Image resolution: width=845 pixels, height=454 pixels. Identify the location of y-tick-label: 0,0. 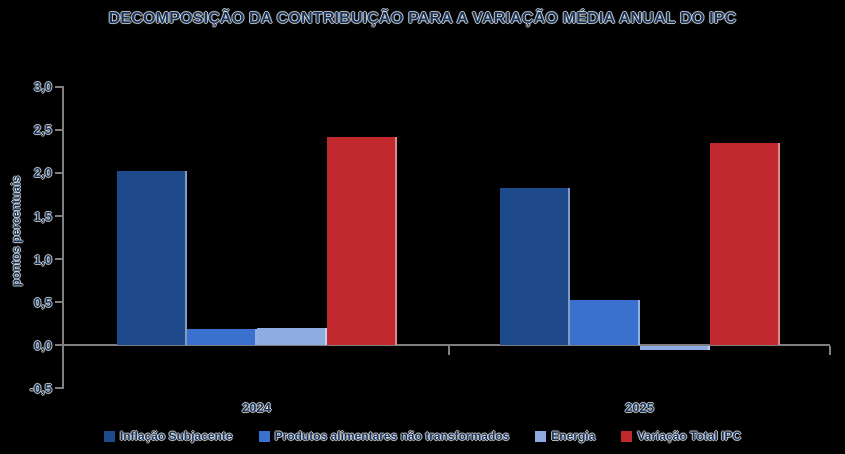
(42, 345).